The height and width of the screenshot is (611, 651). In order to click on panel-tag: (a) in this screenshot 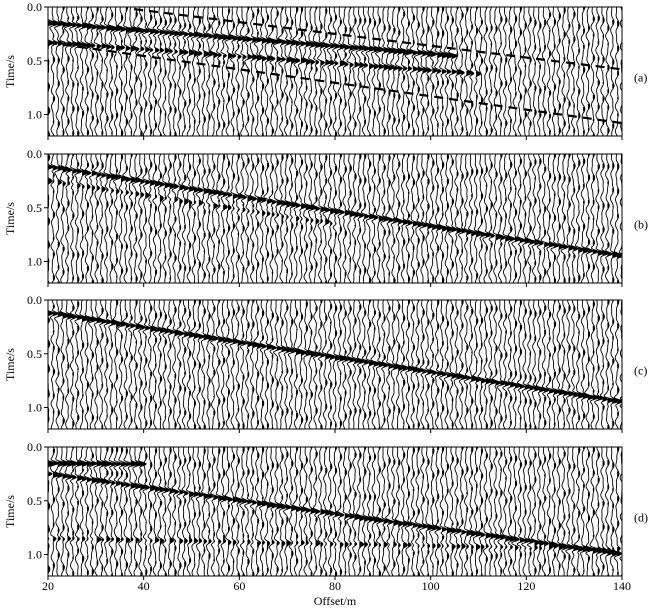, I will do `click(640, 78)`.